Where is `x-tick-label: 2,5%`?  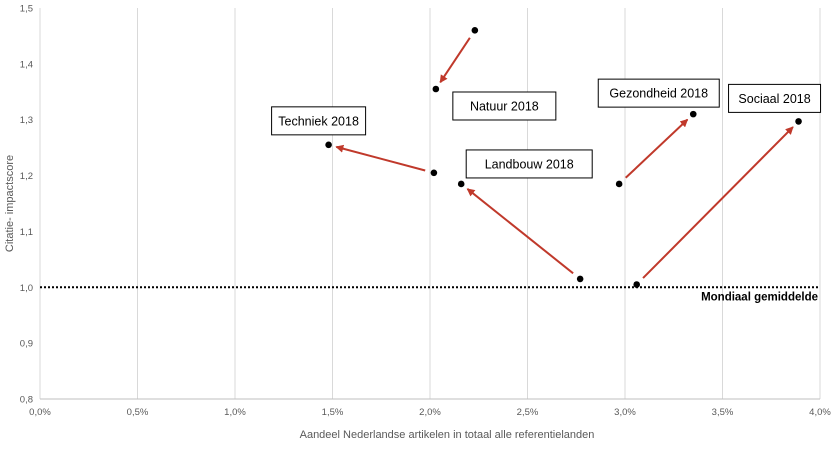
x-tick-label: 2,5% is located at coordinates (528, 412).